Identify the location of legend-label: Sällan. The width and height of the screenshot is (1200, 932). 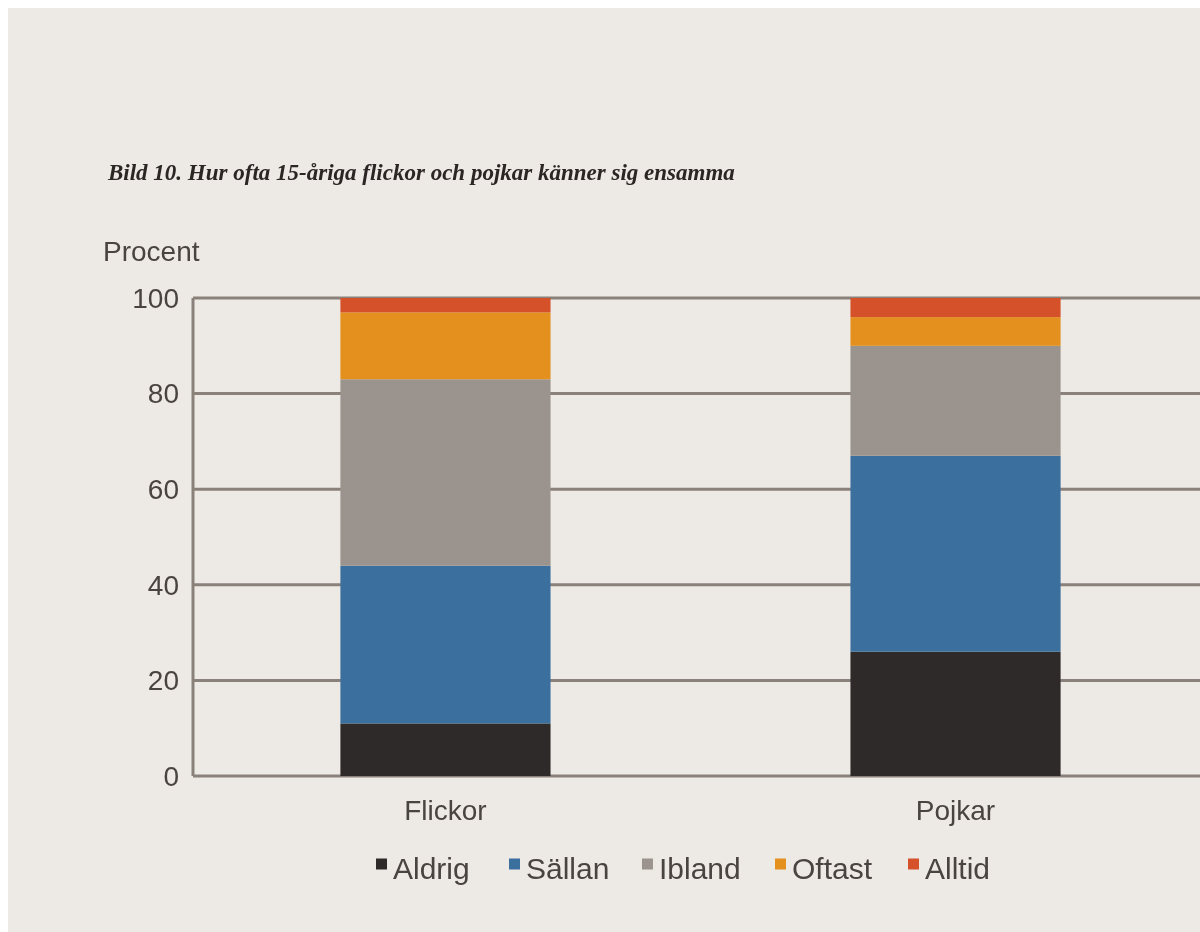
(568, 868).